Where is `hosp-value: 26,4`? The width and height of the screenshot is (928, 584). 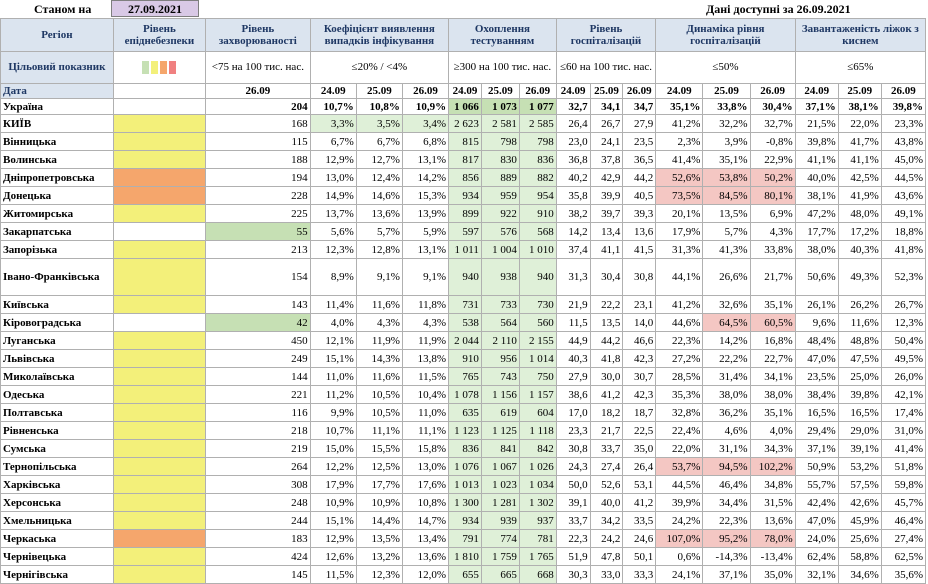 hosp-value: 26,4 is located at coordinates (639, 466).